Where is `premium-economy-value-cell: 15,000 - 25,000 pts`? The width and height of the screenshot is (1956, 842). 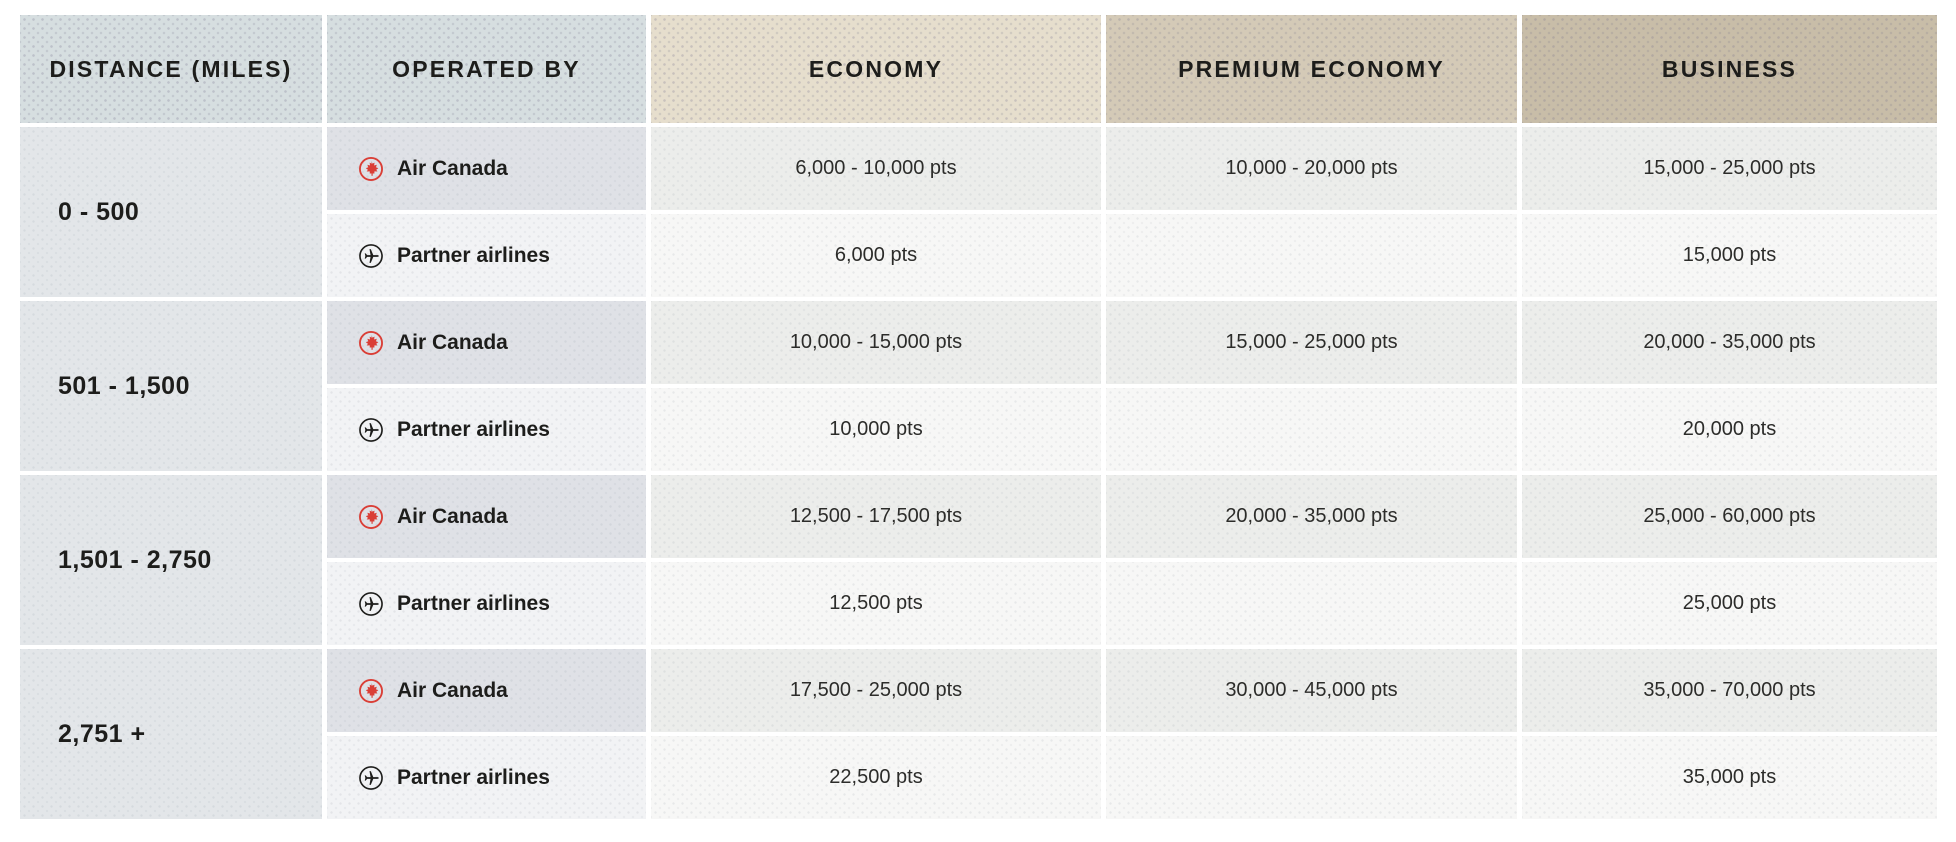
premium-economy-value-cell: 15,000 - 25,000 pts is located at coordinates (1311, 342).